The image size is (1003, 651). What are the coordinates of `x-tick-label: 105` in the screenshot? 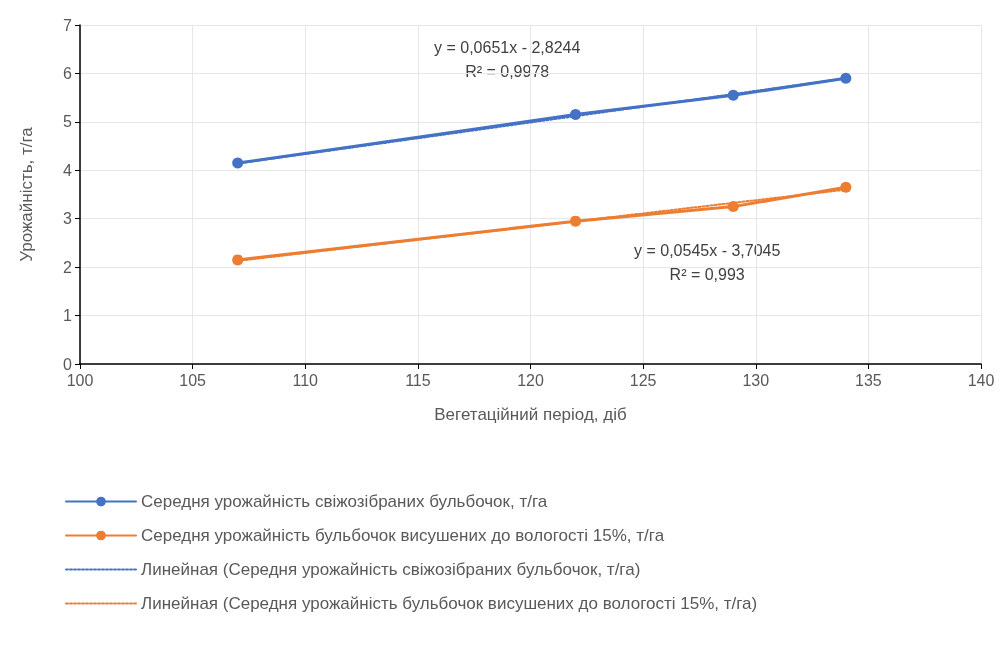 It's located at (193, 380).